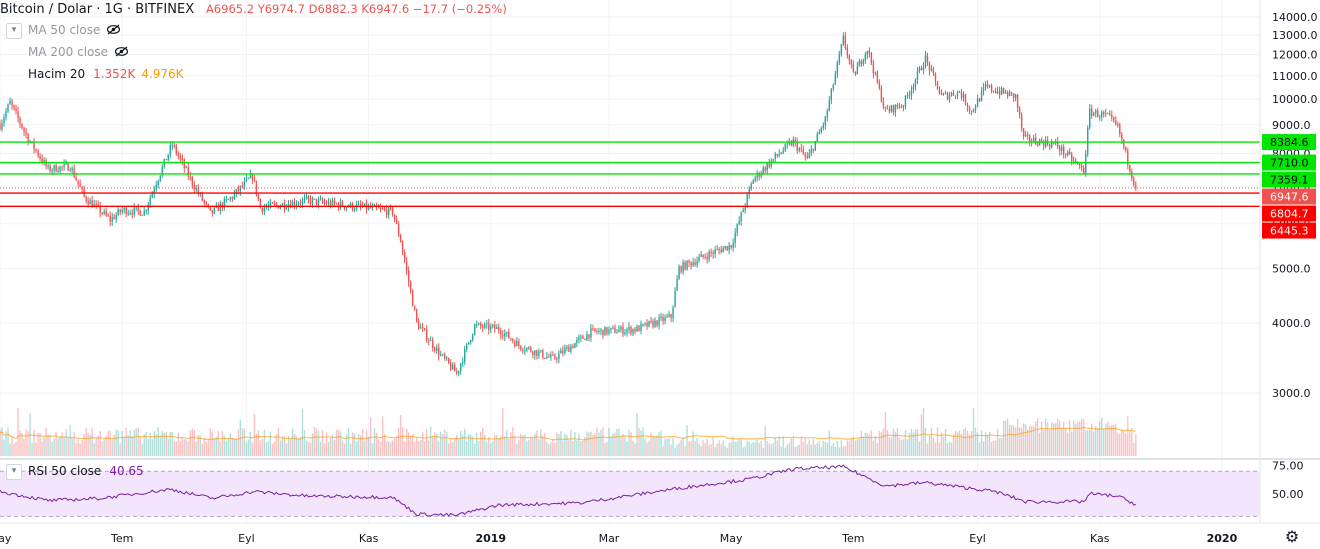 The height and width of the screenshot is (549, 1320). What do you see at coordinates (63, 30) in the screenshot?
I see `ma50-legend: ▾ MA 50 close` at bounding box center [63, 30].